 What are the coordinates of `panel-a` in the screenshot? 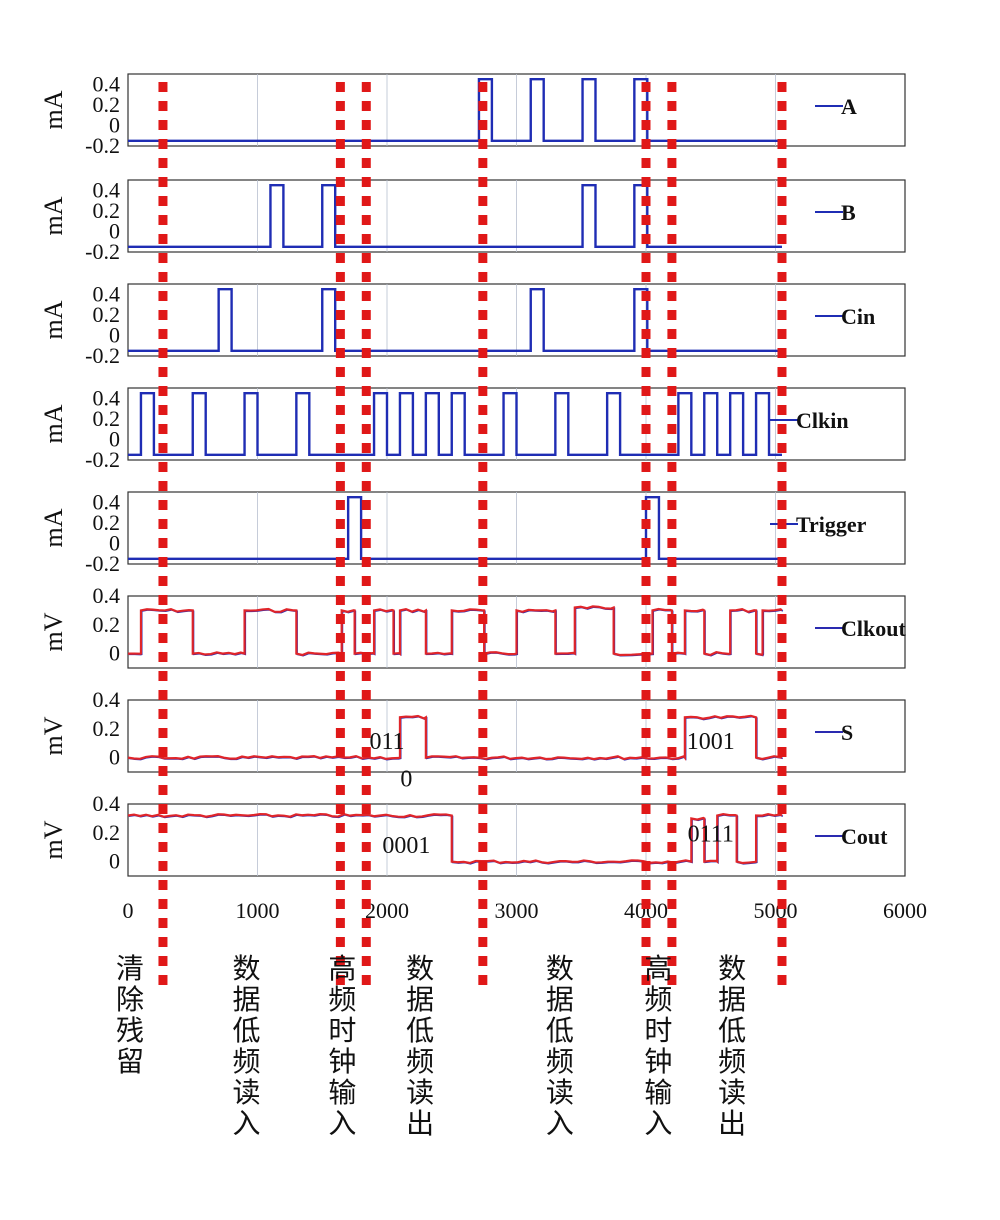 It's located at (516, 110).